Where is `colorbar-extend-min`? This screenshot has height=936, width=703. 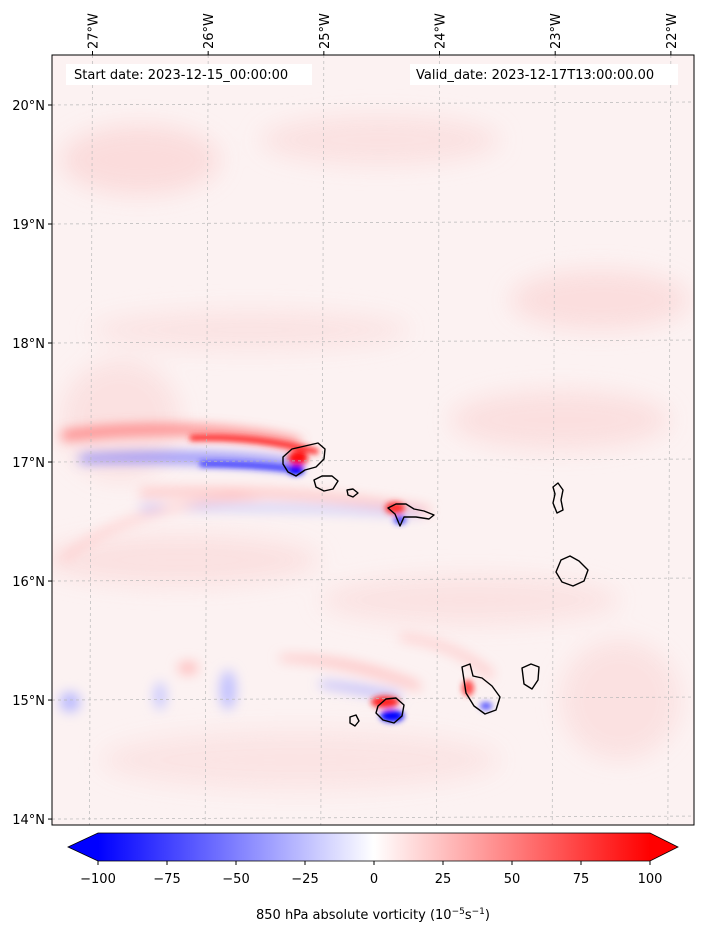 colorbar-extend-min is located at coordinates (83, 847).